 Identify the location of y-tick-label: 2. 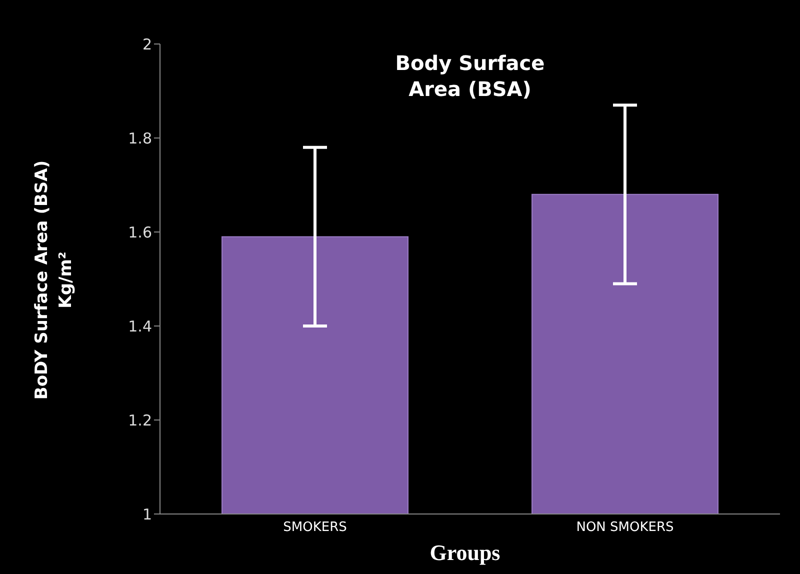
(147, 44).